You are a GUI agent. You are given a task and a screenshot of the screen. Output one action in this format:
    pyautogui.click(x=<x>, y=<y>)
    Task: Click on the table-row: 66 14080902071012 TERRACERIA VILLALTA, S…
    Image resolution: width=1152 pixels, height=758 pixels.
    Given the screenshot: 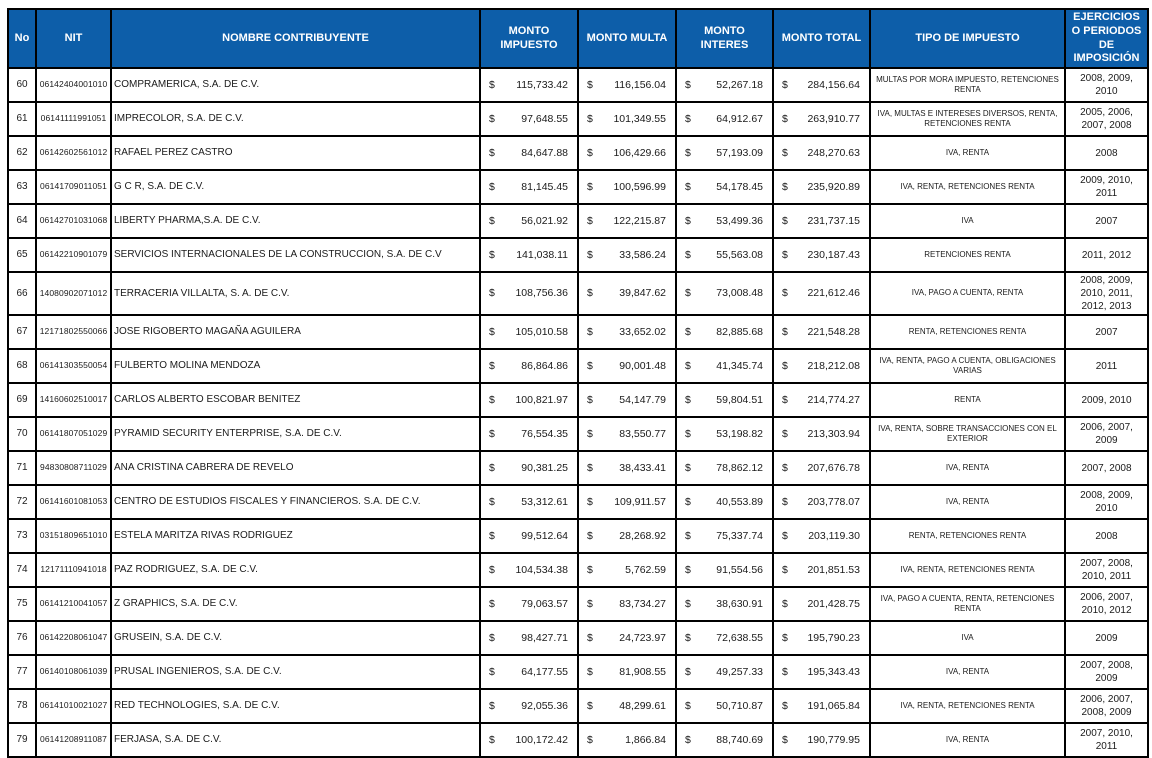 What is the action you would take?
    pyautogui.click(x=578, y=293)
    